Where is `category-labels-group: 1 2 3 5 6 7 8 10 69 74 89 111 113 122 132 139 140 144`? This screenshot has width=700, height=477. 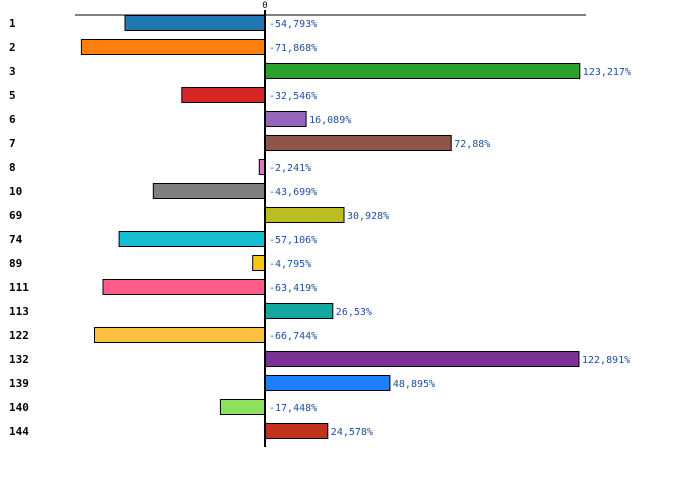
category-labels-group: 1 2 3 5 6 7 8 10 69 74 89 111 113 122 132 139 140 144 is located at coordinates (19, 227).